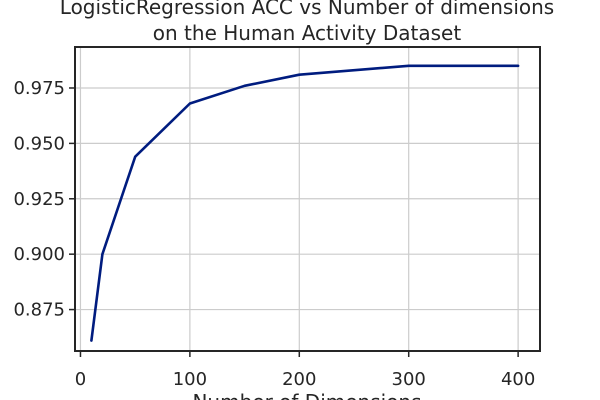 Image resolution: width=600 pixels, height=400 pixels. Describe the element at coordinates (409, 379) in the screenshot. I see `x-tick-label: 300` at that location.